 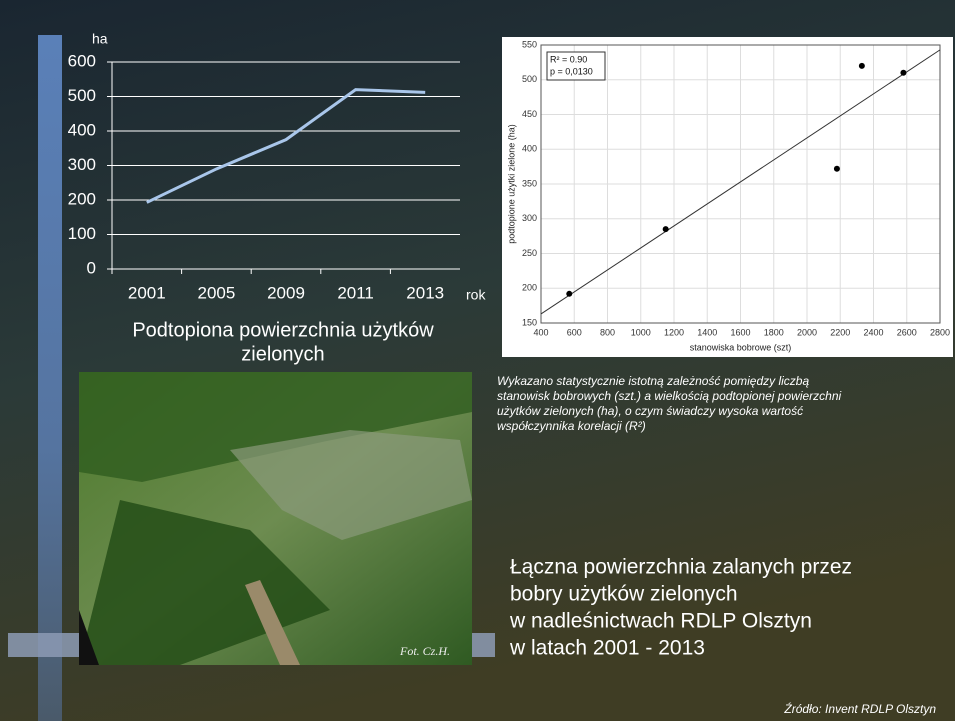 What do you see at coordinates (529, 183) in the screenshot?
I see `y-tick-label: 350` at bounding box center [529, 183].